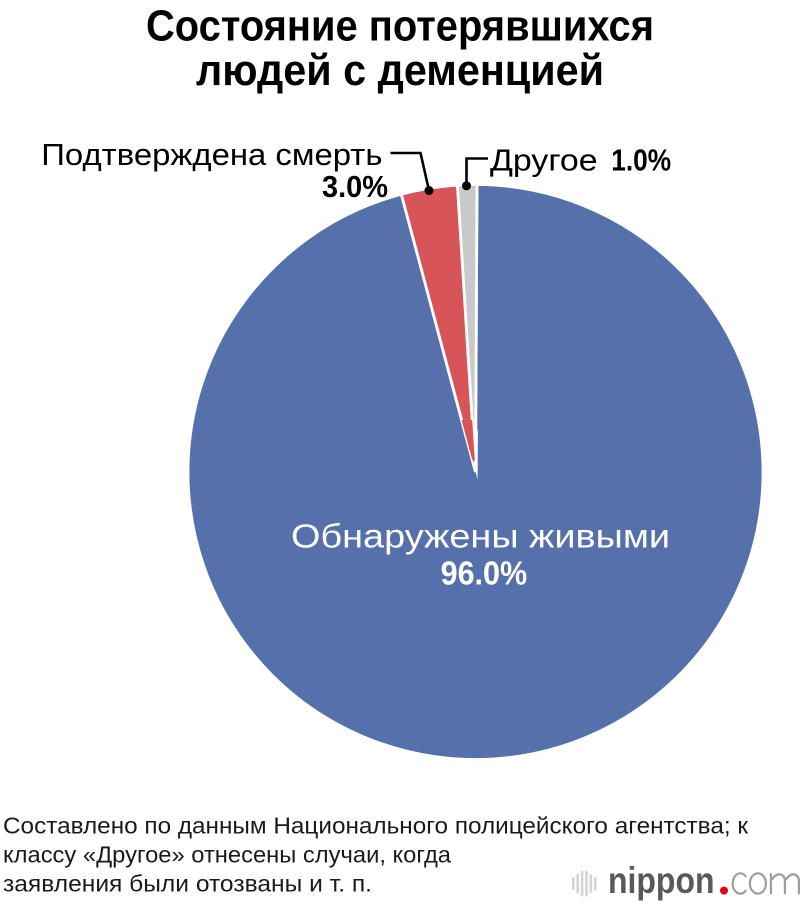 The image size is (800, 906). What do you see at coordinates (484, 573) in the screenshot?
I see `svg-text: 96.0%` at bounding box center [484, 573].